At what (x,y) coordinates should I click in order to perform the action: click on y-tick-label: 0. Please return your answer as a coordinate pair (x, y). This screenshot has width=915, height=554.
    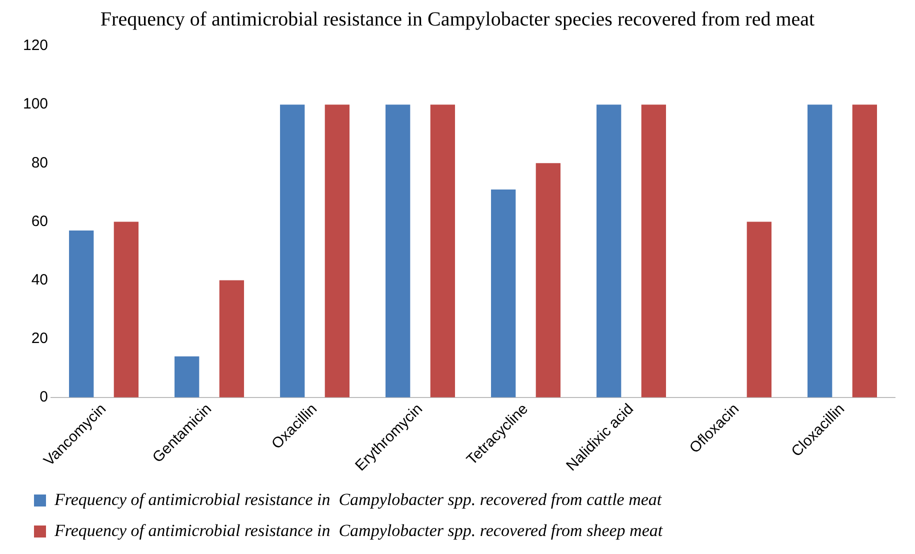
    Looking at the image, I should click on (44, 397).